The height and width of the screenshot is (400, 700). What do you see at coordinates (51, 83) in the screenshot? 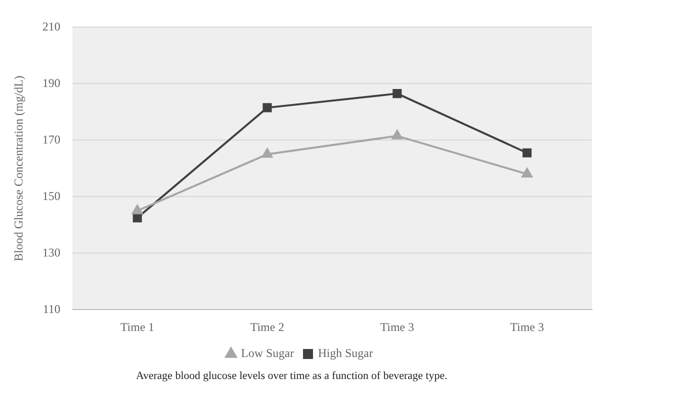
I see `y-tick-label: 190` at bounding box center [51, 83].